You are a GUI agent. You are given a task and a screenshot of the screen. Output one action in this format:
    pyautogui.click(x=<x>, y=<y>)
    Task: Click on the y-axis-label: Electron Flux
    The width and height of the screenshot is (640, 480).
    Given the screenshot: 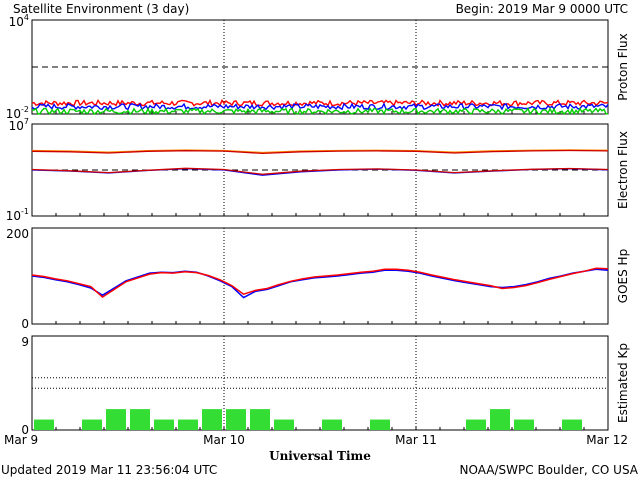 What is the action you would take?
    pyautogui.click(x=623, y=170)
    